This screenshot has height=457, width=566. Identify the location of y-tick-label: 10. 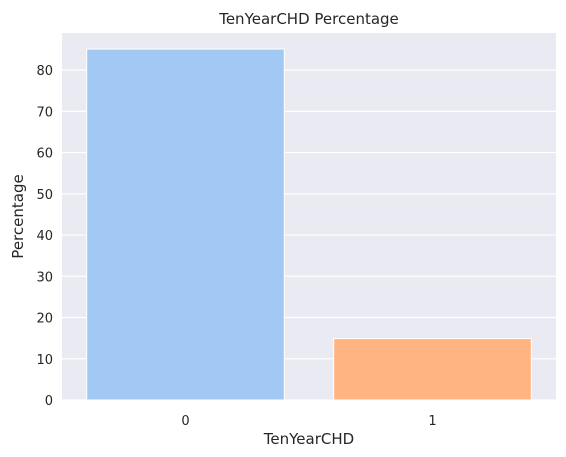
(44, 360).